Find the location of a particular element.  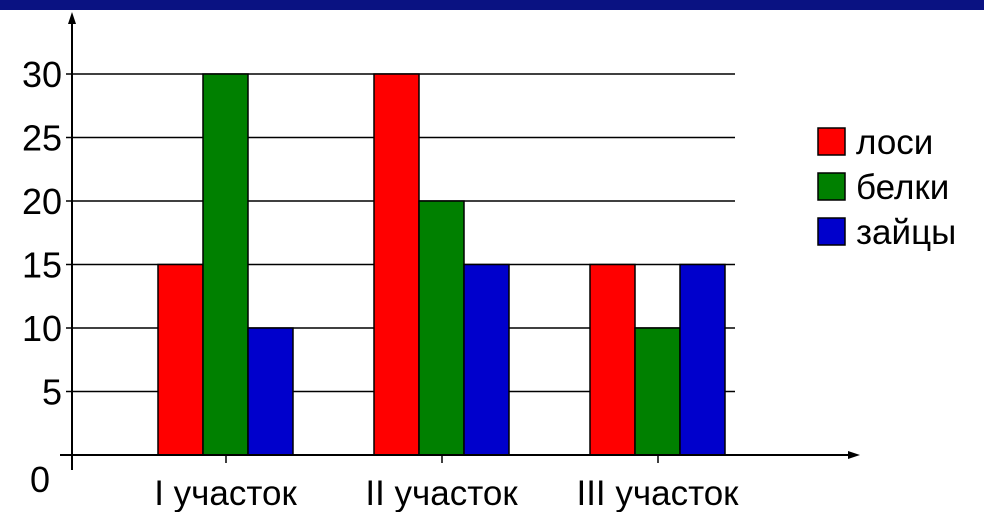

category-label: II участок is located at coordinates (441, 493).